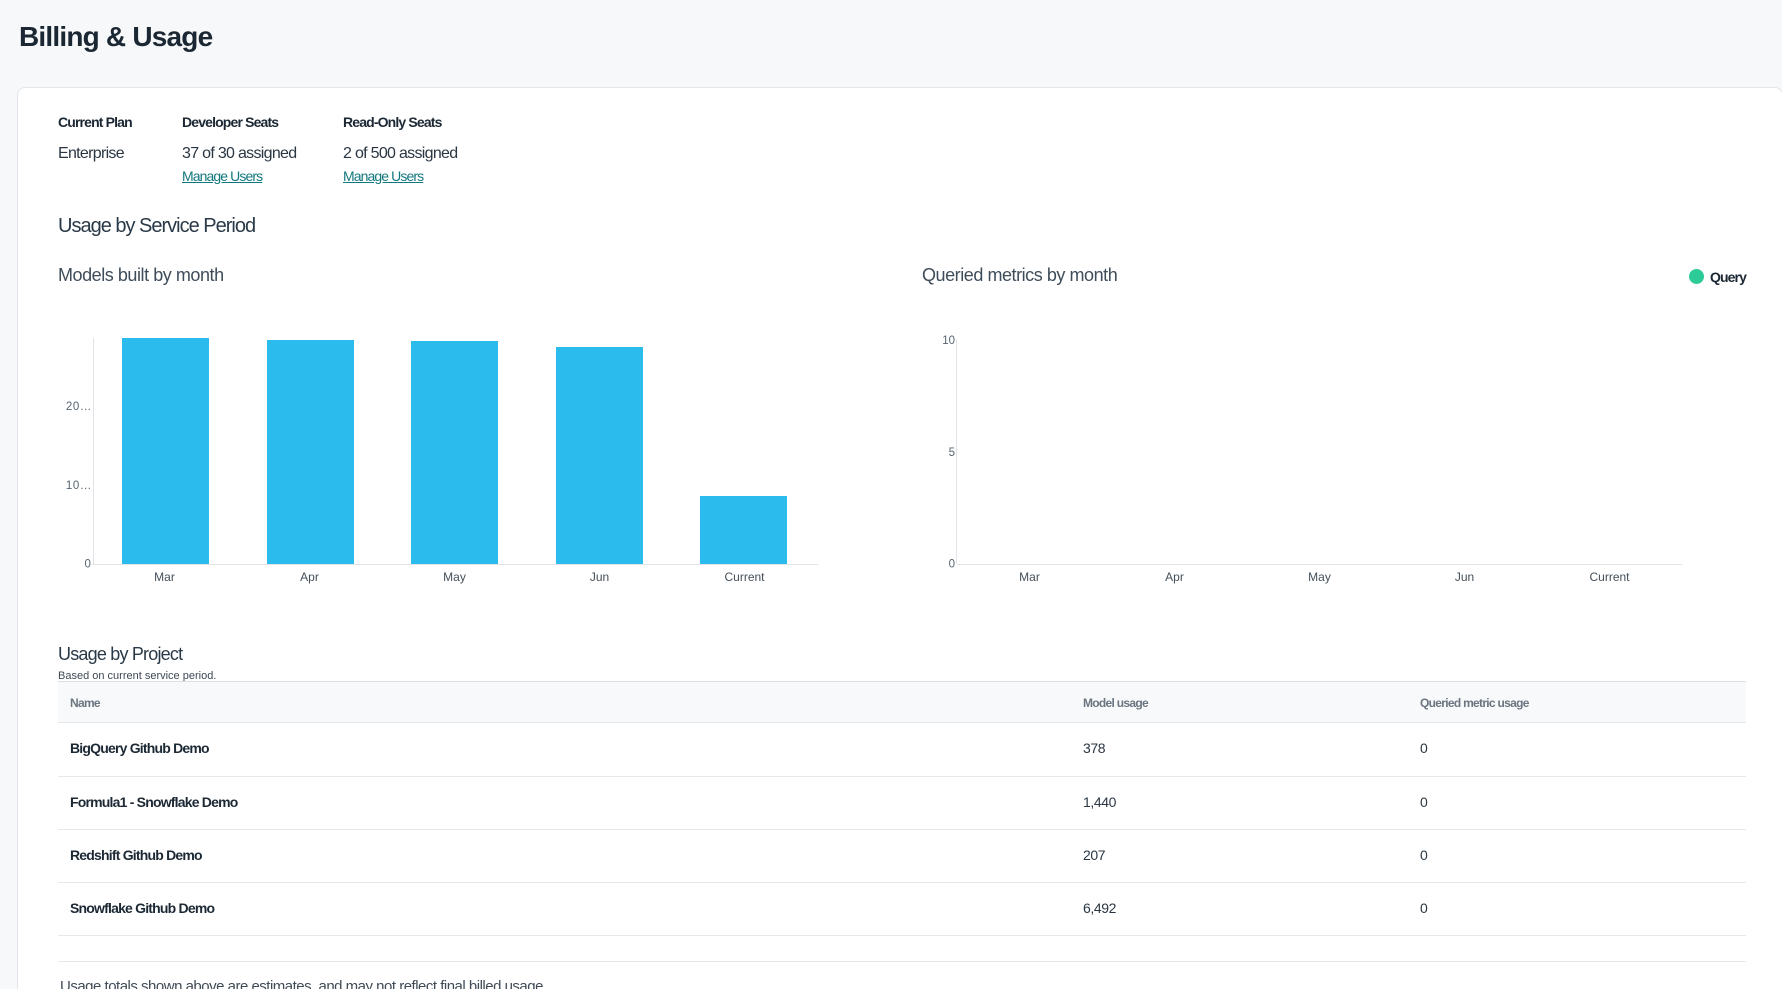  Describe the element at coordinates (952, 453) in the screenshot. I see `svg-text: 5` at that location.